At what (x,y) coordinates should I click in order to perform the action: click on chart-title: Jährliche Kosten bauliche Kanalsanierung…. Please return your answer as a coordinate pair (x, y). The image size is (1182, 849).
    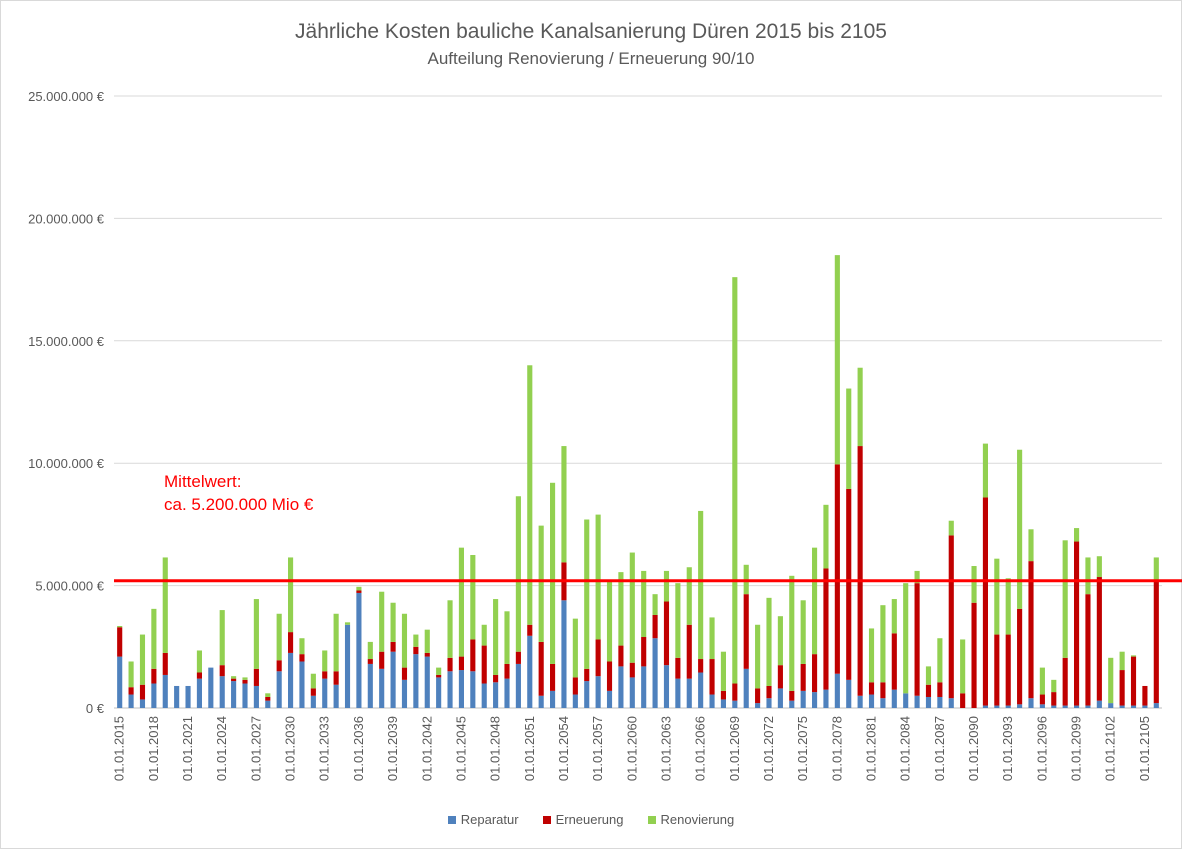
    Looking at the image, I should click on (591, 31).